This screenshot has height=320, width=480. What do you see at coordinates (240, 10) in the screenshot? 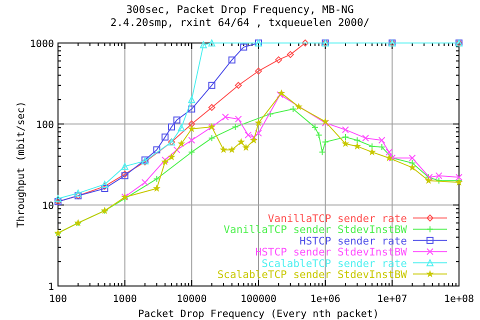
I see `chart-title: 300sec, Packet Drop Frequency, MB-NG` at bounding box center [240, 10].